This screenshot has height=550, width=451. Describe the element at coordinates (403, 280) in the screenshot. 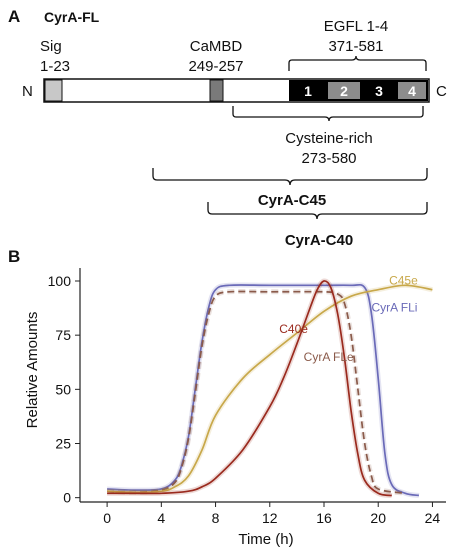

I see `series-label-c45e: C45e` at that location.